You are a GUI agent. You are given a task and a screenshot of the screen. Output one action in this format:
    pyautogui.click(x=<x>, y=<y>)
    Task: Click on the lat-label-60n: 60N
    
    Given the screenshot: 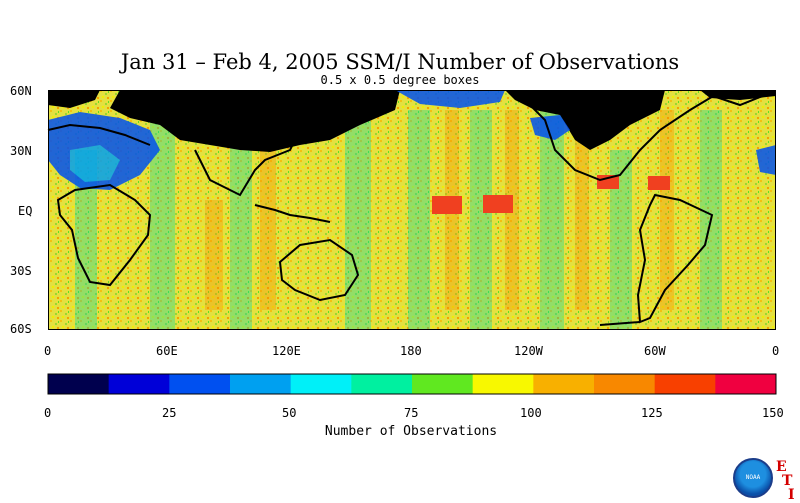 What is the action you would take?
    pyautogui.click(x=21, y=91)
    